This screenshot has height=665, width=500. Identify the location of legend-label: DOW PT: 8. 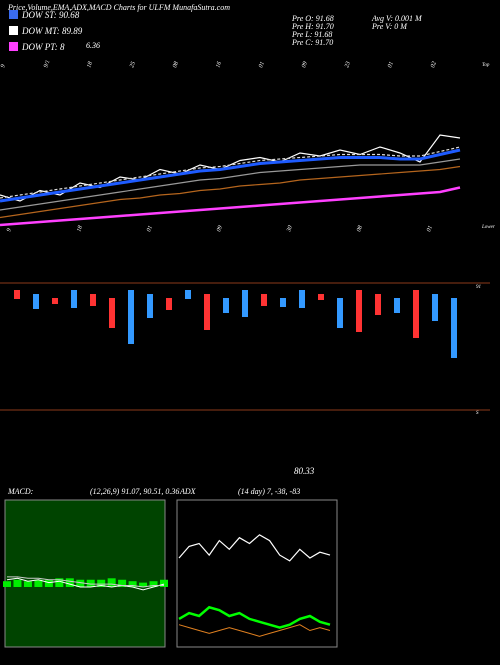
(43, 47).